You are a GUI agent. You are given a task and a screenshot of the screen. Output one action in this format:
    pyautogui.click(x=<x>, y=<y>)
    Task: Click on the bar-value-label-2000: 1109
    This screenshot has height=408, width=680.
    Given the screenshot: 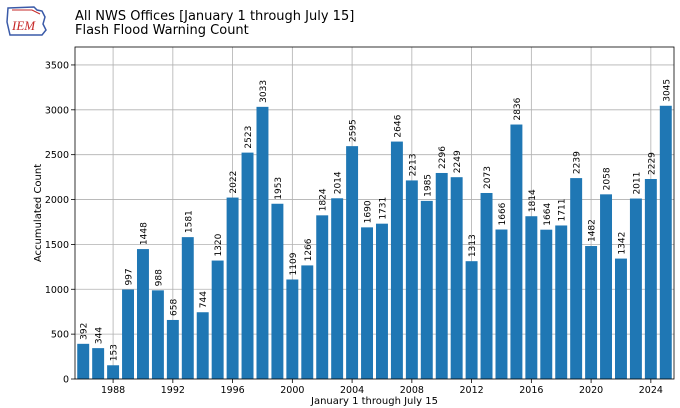 What is the action you would take?
    pyautogui.click(x=294, y=263)
    